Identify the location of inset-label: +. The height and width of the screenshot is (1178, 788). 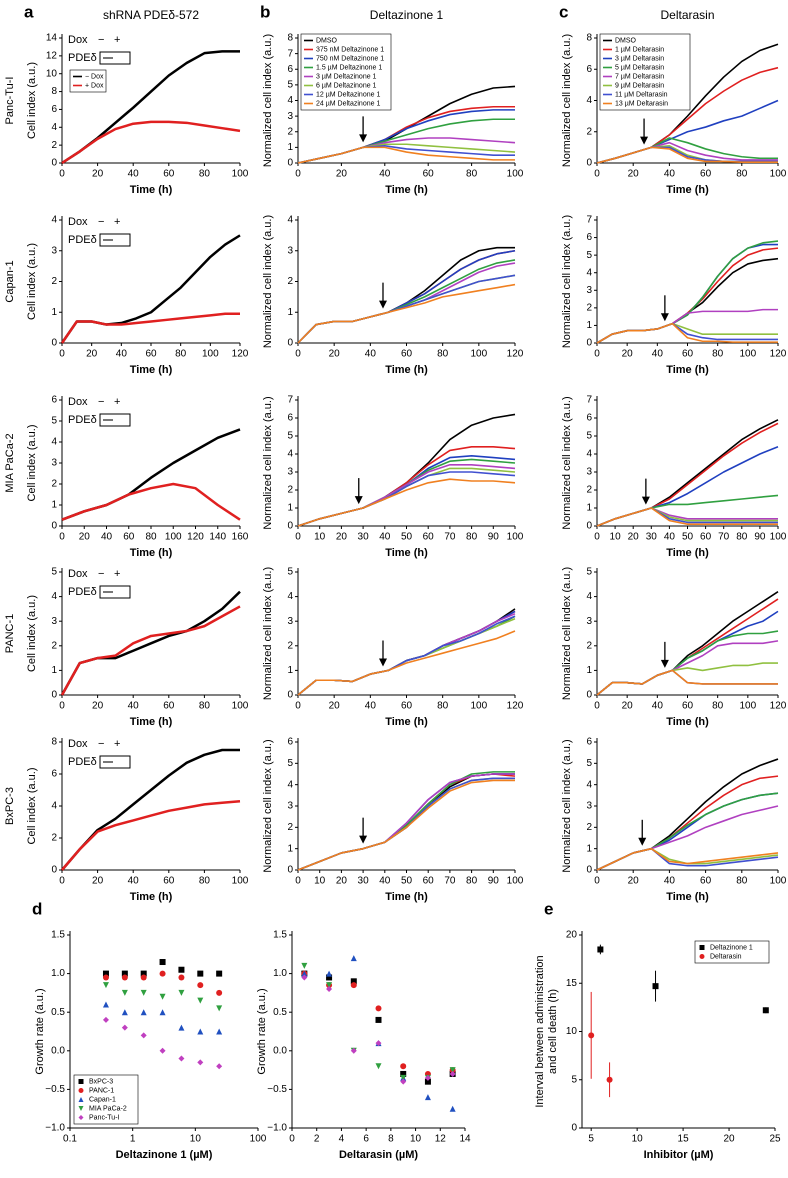
(117, 222).